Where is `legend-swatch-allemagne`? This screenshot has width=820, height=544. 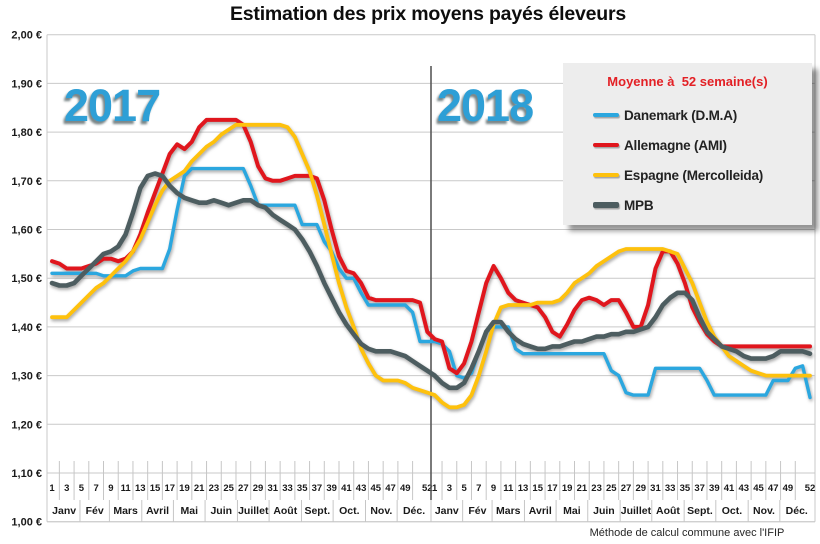 legend-swatch-allemagne is located at coordinates (606, 145).